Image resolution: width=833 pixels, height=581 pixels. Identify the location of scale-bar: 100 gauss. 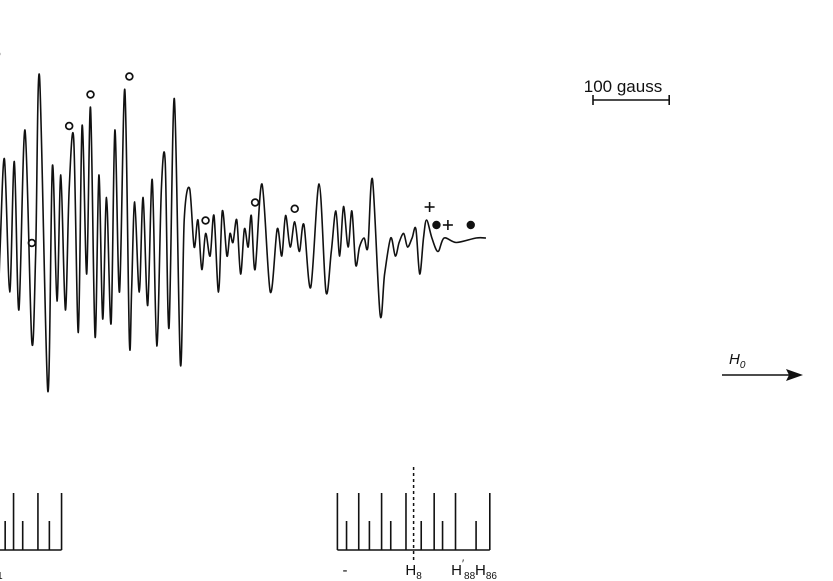
(627, 91).